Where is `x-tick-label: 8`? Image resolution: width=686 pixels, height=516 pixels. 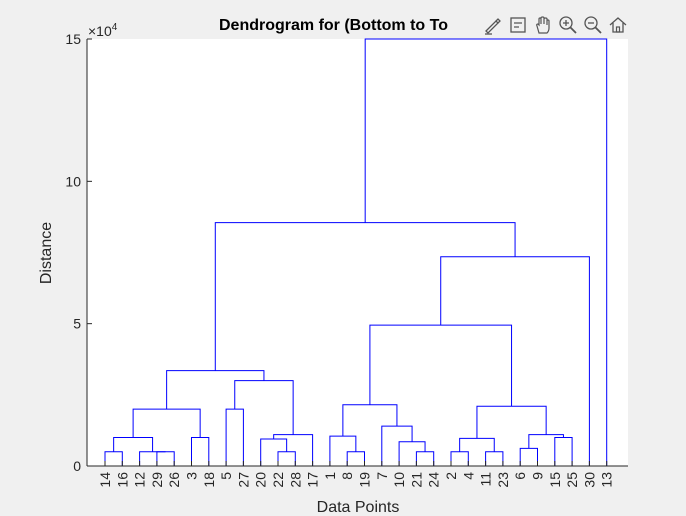 x-tick-label: 8 is located at coordinates (347, 476).